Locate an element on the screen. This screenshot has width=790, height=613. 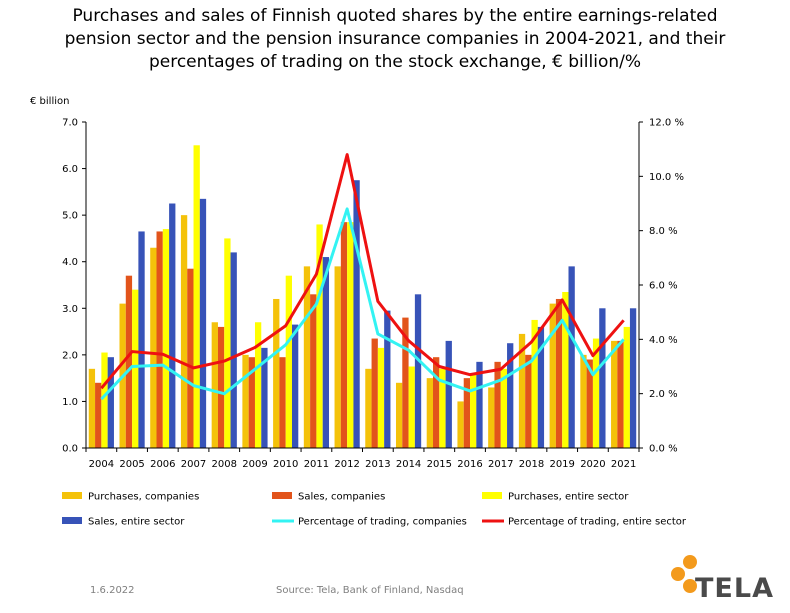
legend-swatch-sales-companies is located at coordinates (282, 495).